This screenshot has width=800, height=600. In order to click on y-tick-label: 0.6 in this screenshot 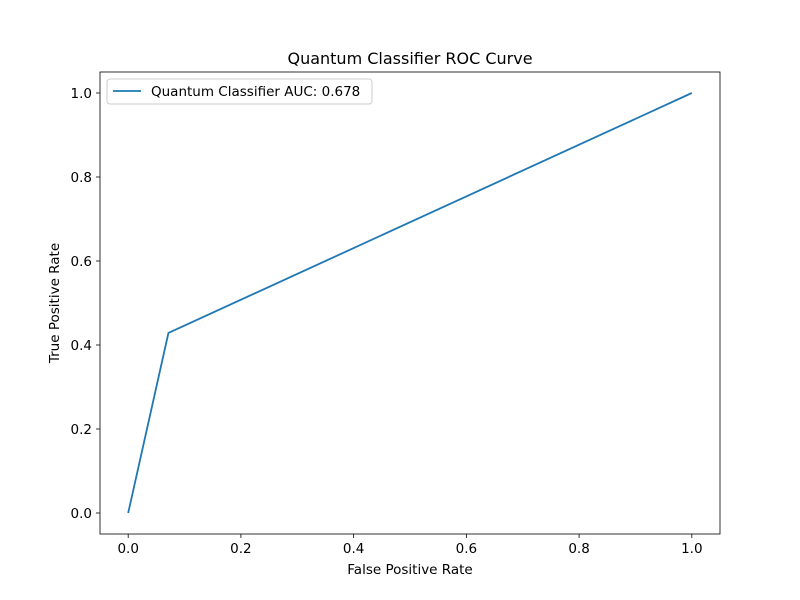, I will do `click(81, 262)`.